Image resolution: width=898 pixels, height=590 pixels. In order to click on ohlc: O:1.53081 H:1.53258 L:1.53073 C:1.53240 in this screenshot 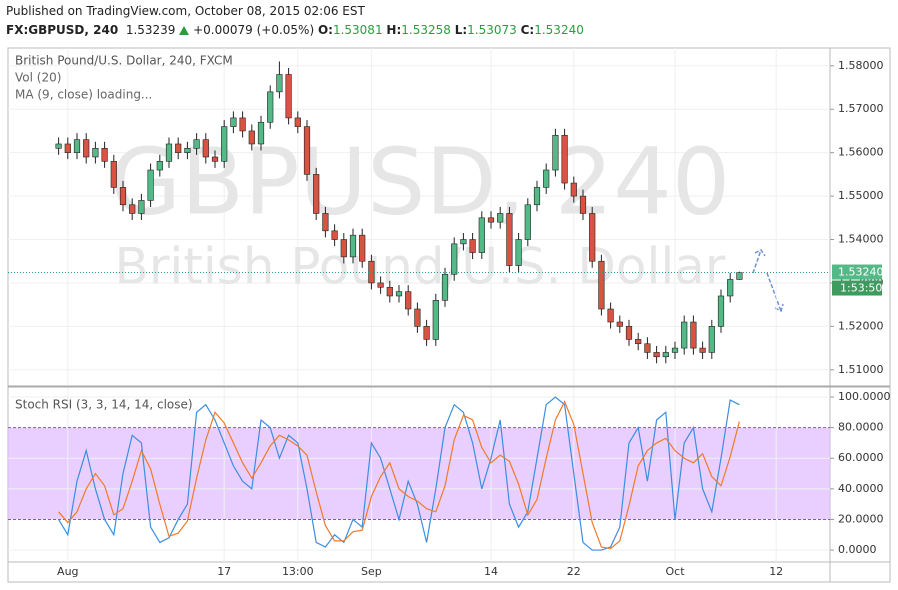, I will do `click(451, 30)`.